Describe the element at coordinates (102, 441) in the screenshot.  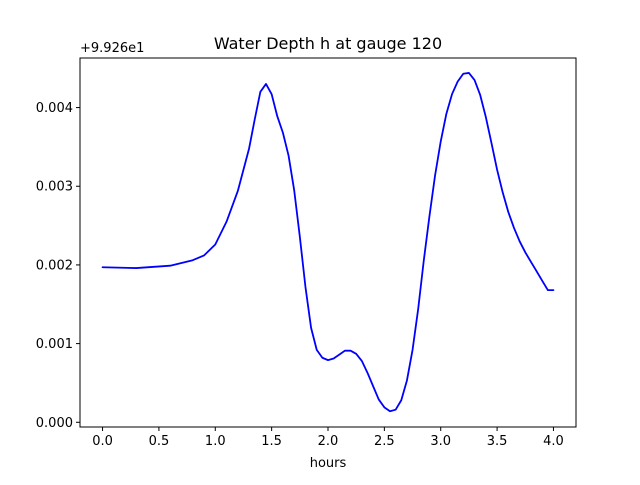
I see `x-tick-label: 0.0` at that location.